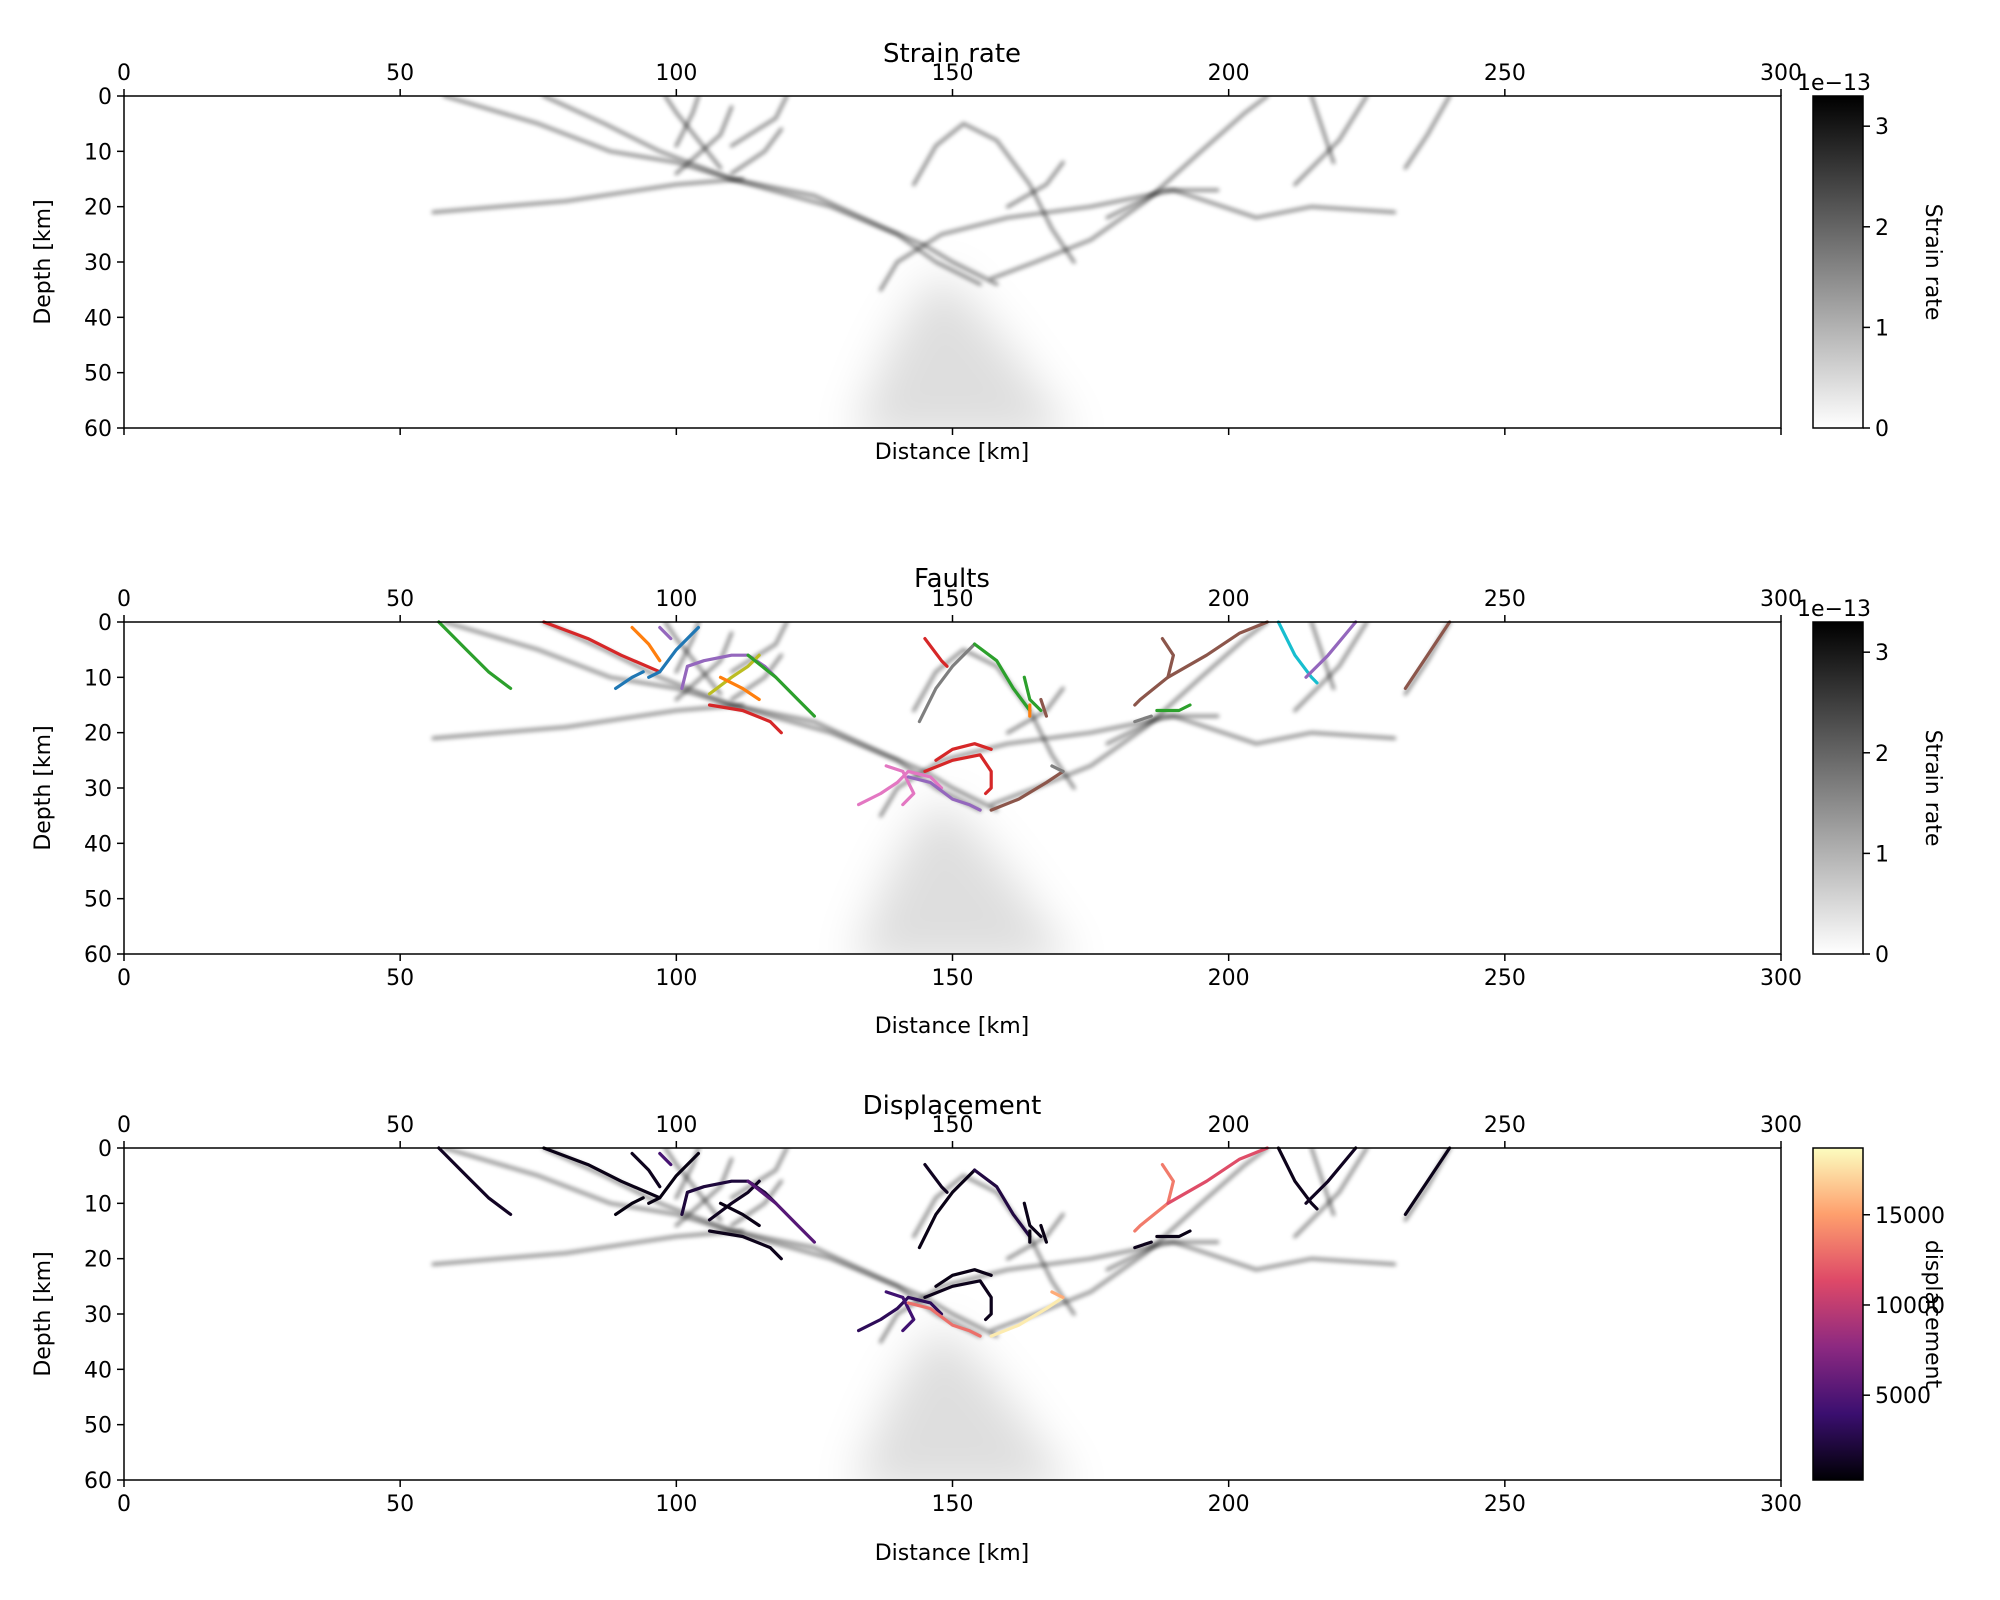  What do you see at coordinates (1882, 228) in the screenshot?
I see `colorbar-tick-label: 2` at bounding box center [1882, 228].